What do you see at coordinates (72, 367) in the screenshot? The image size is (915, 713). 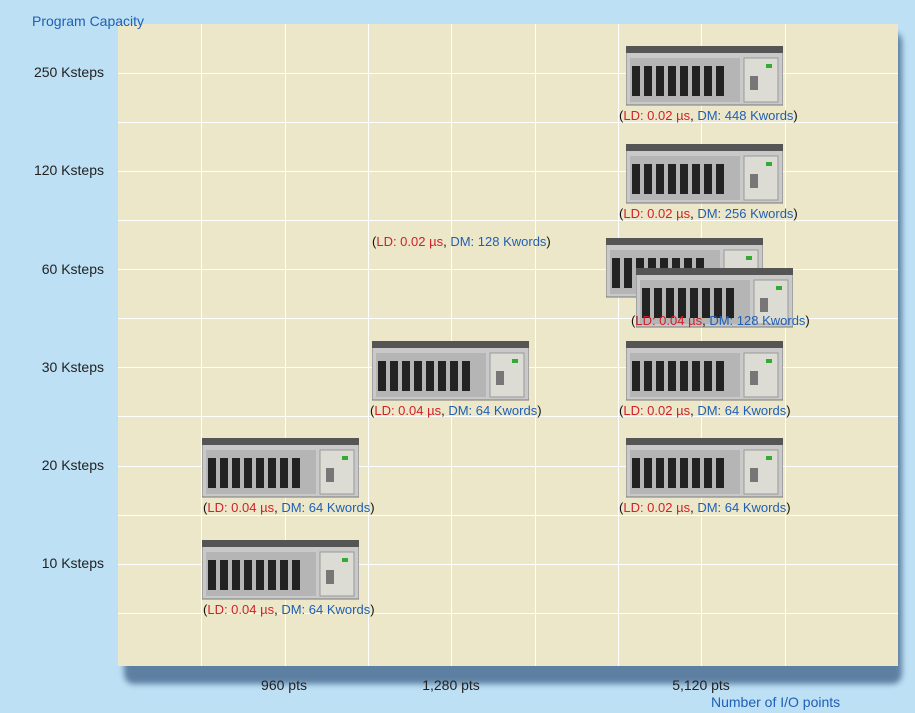 I see `y-tick-30-ksteps: 30 Ksteps` at bounding box center [72, 367].